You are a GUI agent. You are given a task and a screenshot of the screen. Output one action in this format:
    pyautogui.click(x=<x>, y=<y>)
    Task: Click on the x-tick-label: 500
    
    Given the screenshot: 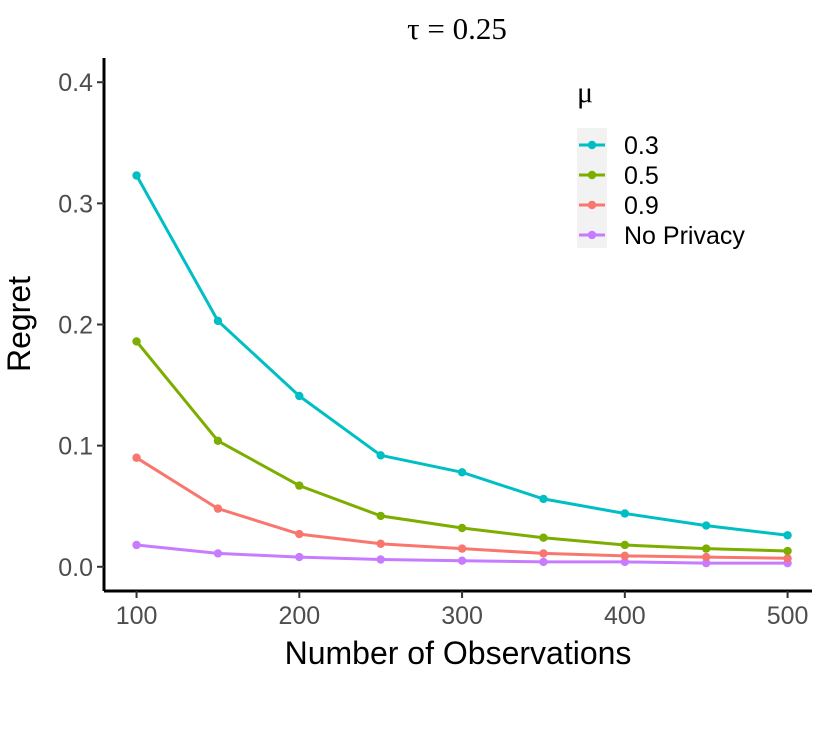 What is the action you would take?
    pyautogui.click(x=788, y=616)
    